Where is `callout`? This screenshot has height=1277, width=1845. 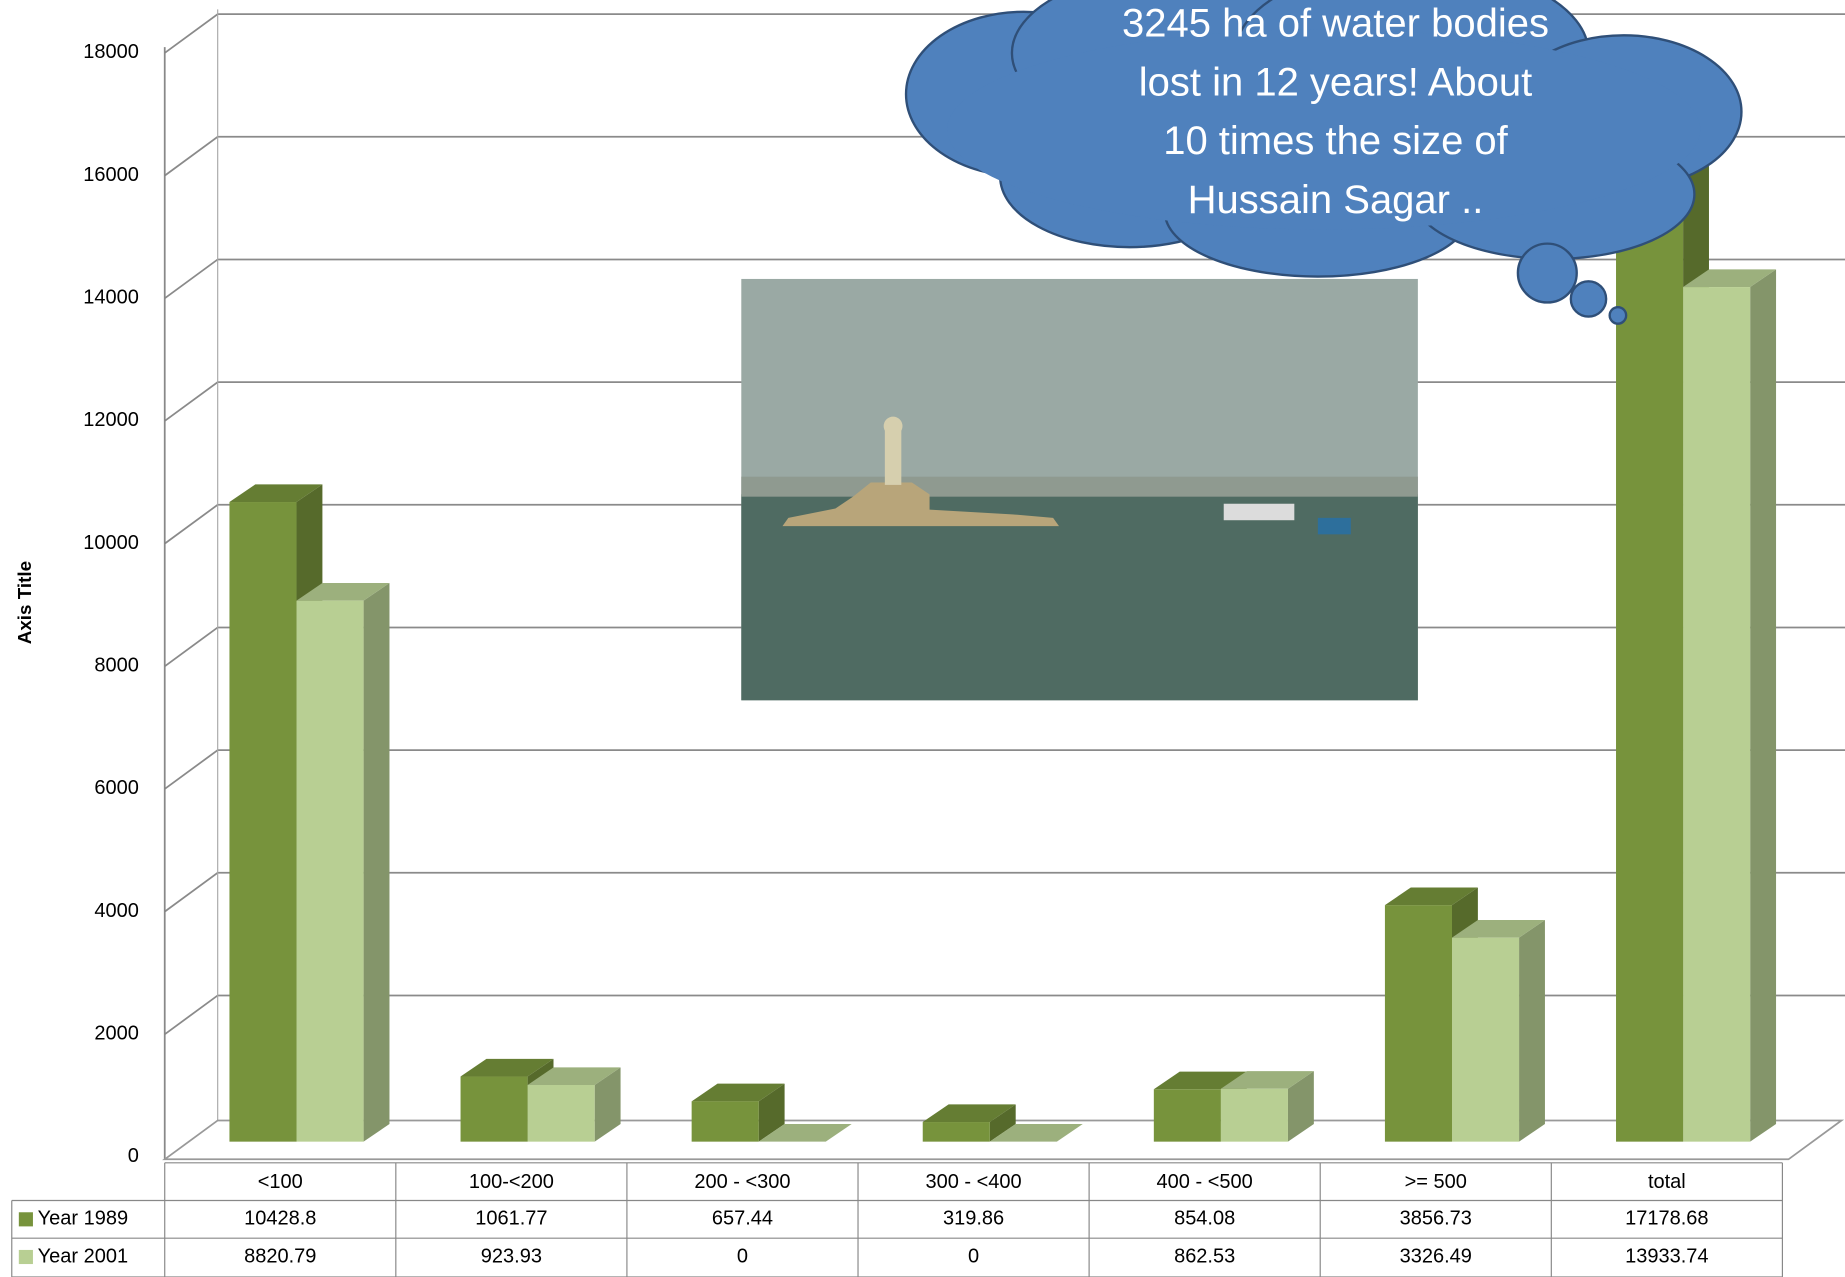 callout is located at coordinates (1323, 162).